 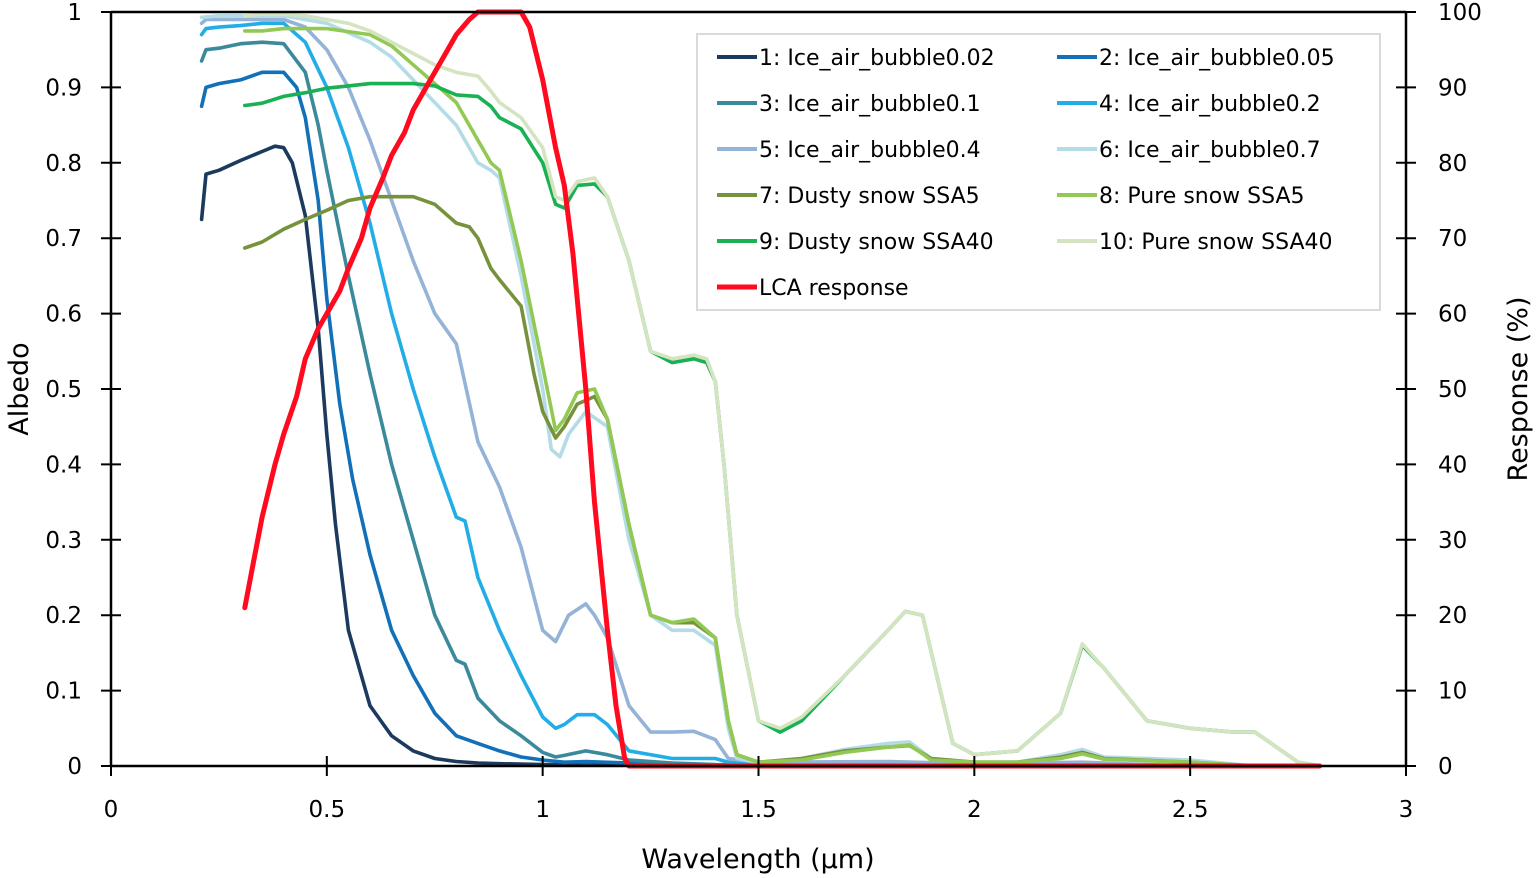 What do you see at coordinates (63, 315) in the screenshot?
I see `y-tick-label: 0.6` at bounding box center [63, 315].